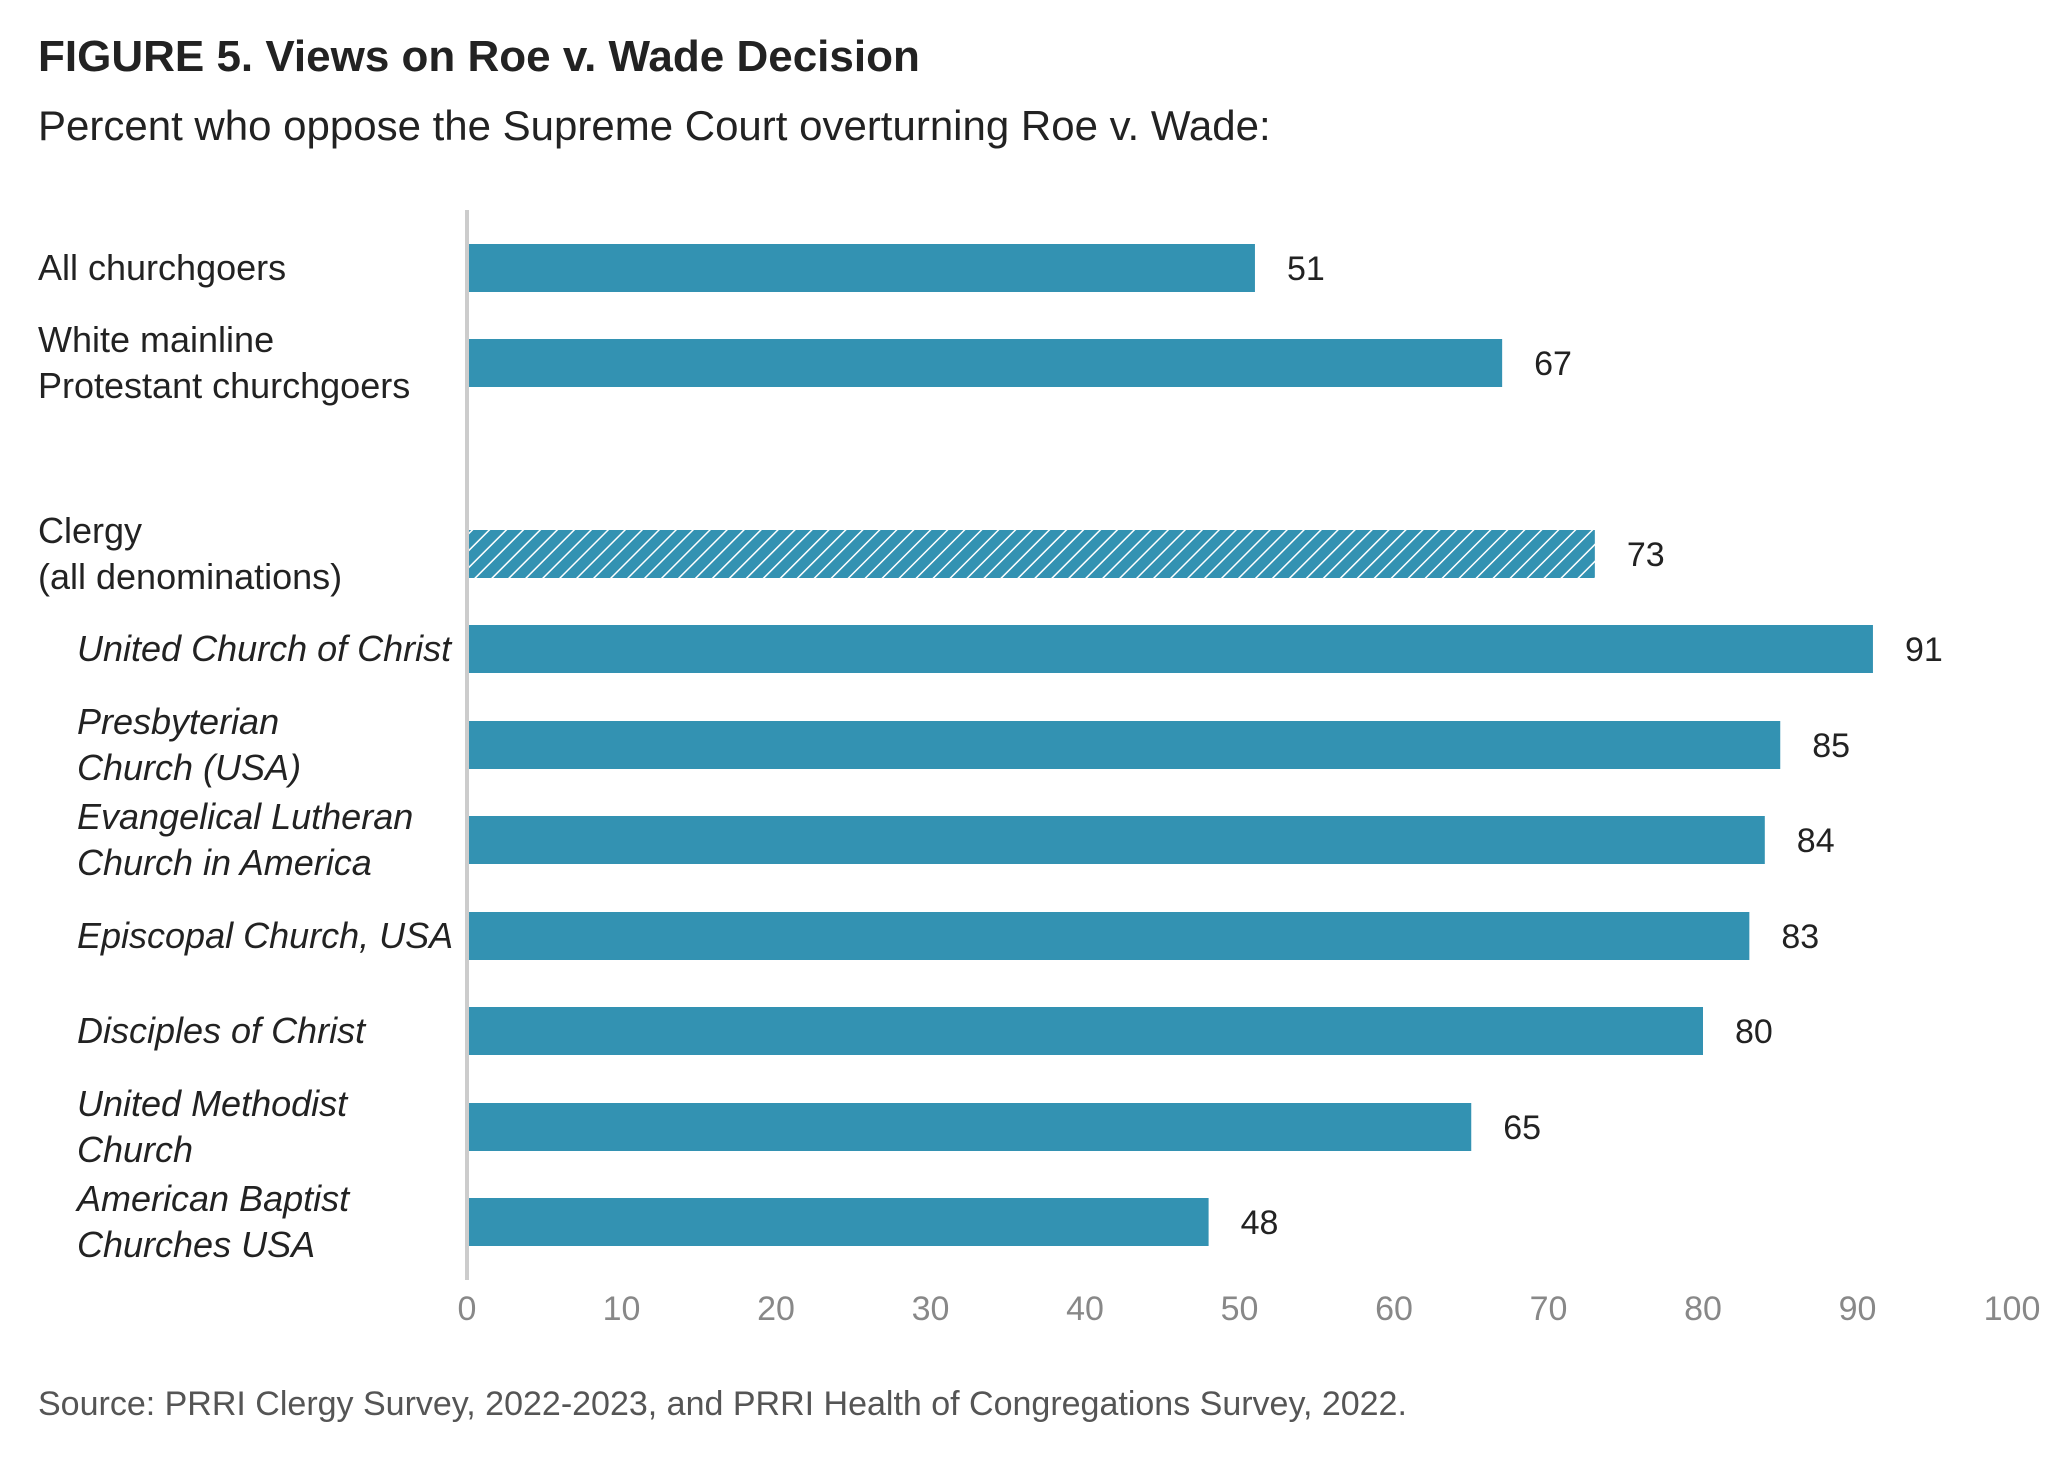  I want to click on value-label-1: 67, so click(1553, 364).